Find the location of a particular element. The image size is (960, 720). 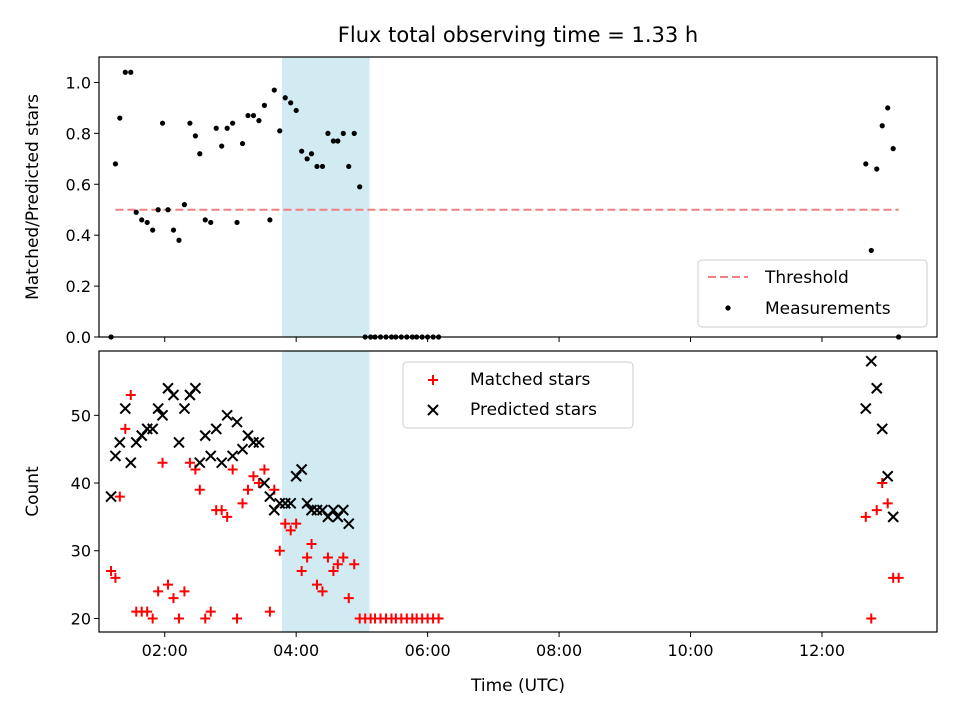

legend-measurements-label: Measurements is located at coordinates (828, 309).